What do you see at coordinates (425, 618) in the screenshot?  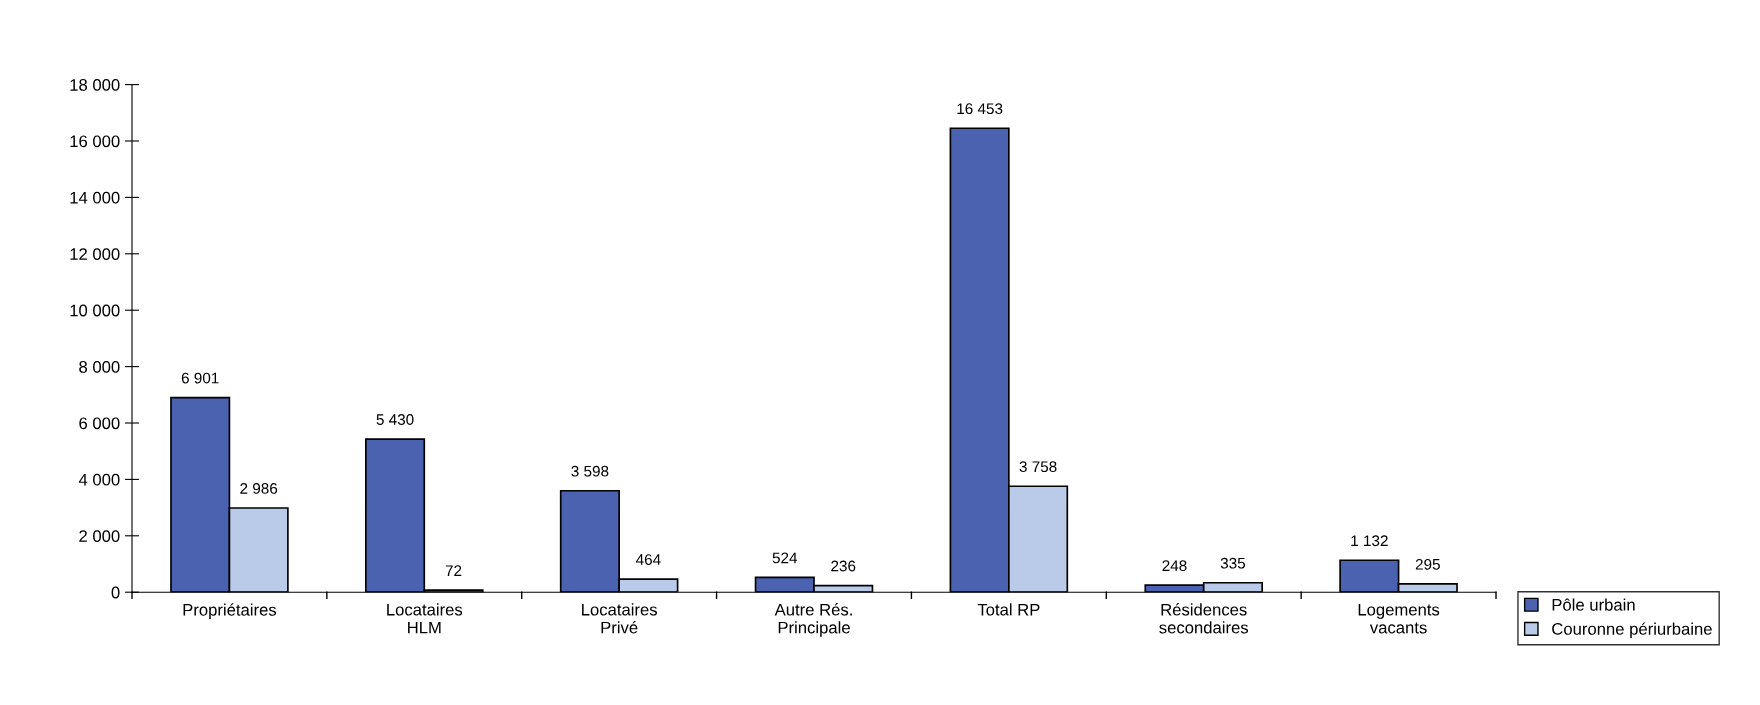 I see `x-tick-label: Locataires HLM` at bounding box center [425, 618].